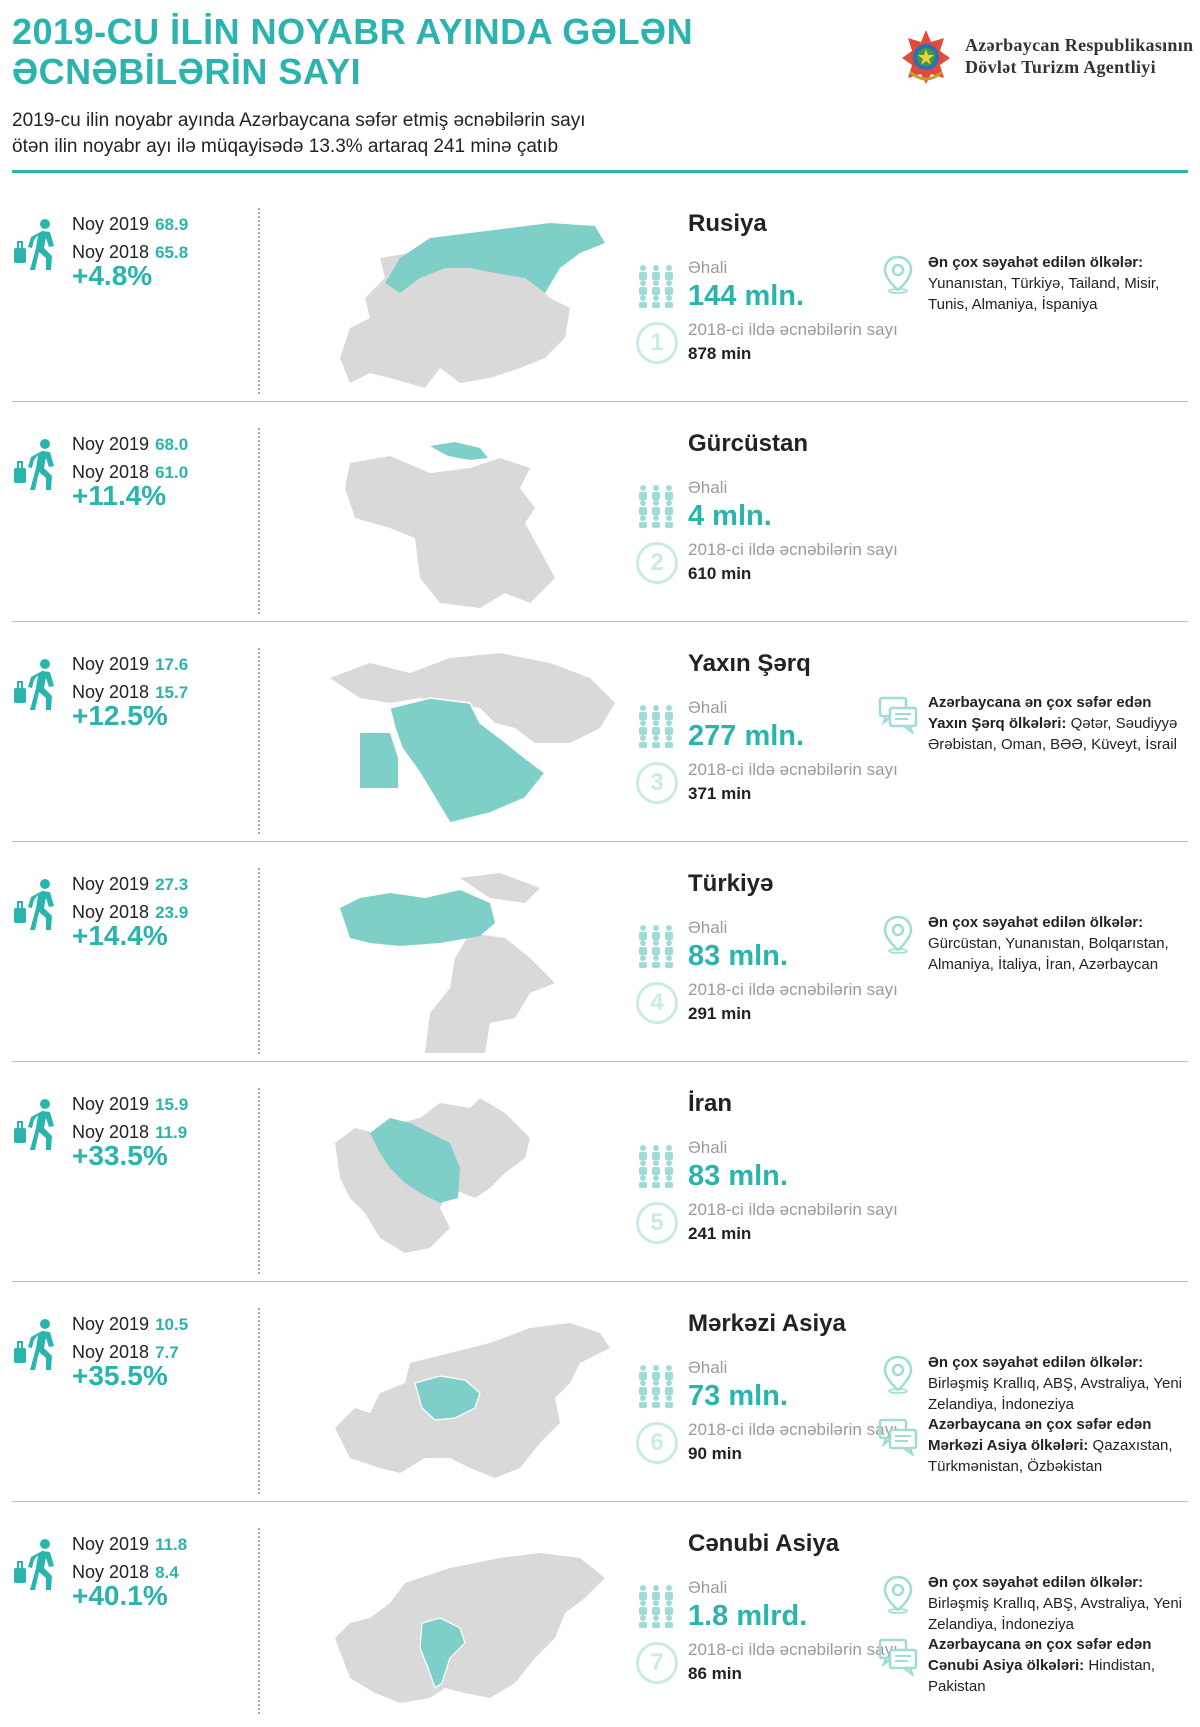 The width and height of the screenshot is (1200, 1727). I want to click on visitors-2018-value: 86 min, so click(715, 1673).